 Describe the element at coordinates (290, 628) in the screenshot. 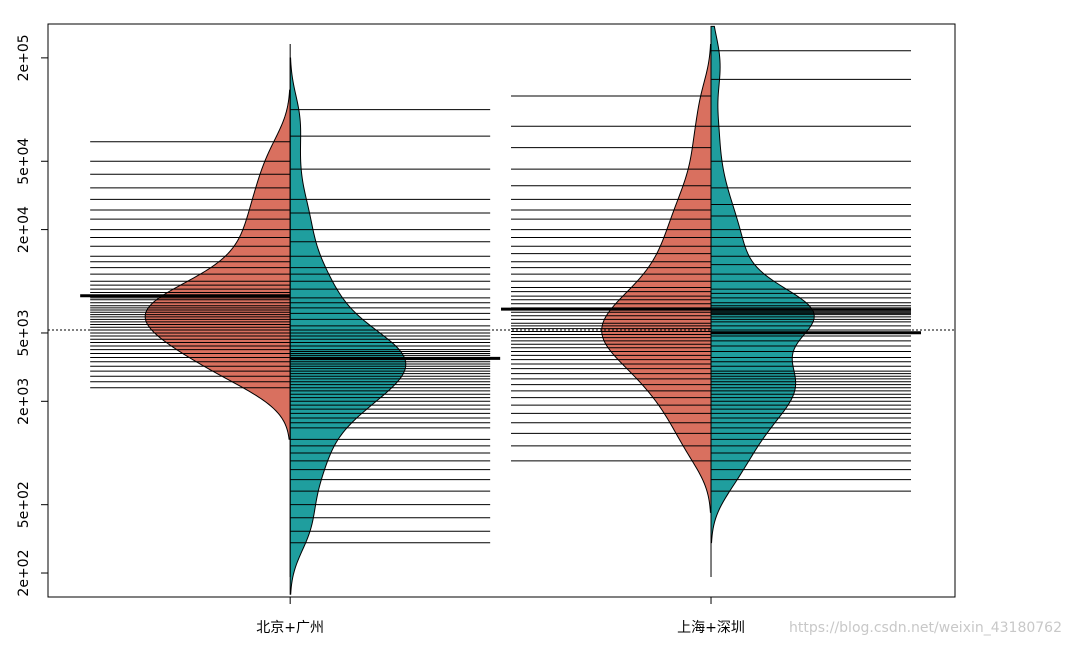

I see `x-tick-label: 北京+广州` at that location.